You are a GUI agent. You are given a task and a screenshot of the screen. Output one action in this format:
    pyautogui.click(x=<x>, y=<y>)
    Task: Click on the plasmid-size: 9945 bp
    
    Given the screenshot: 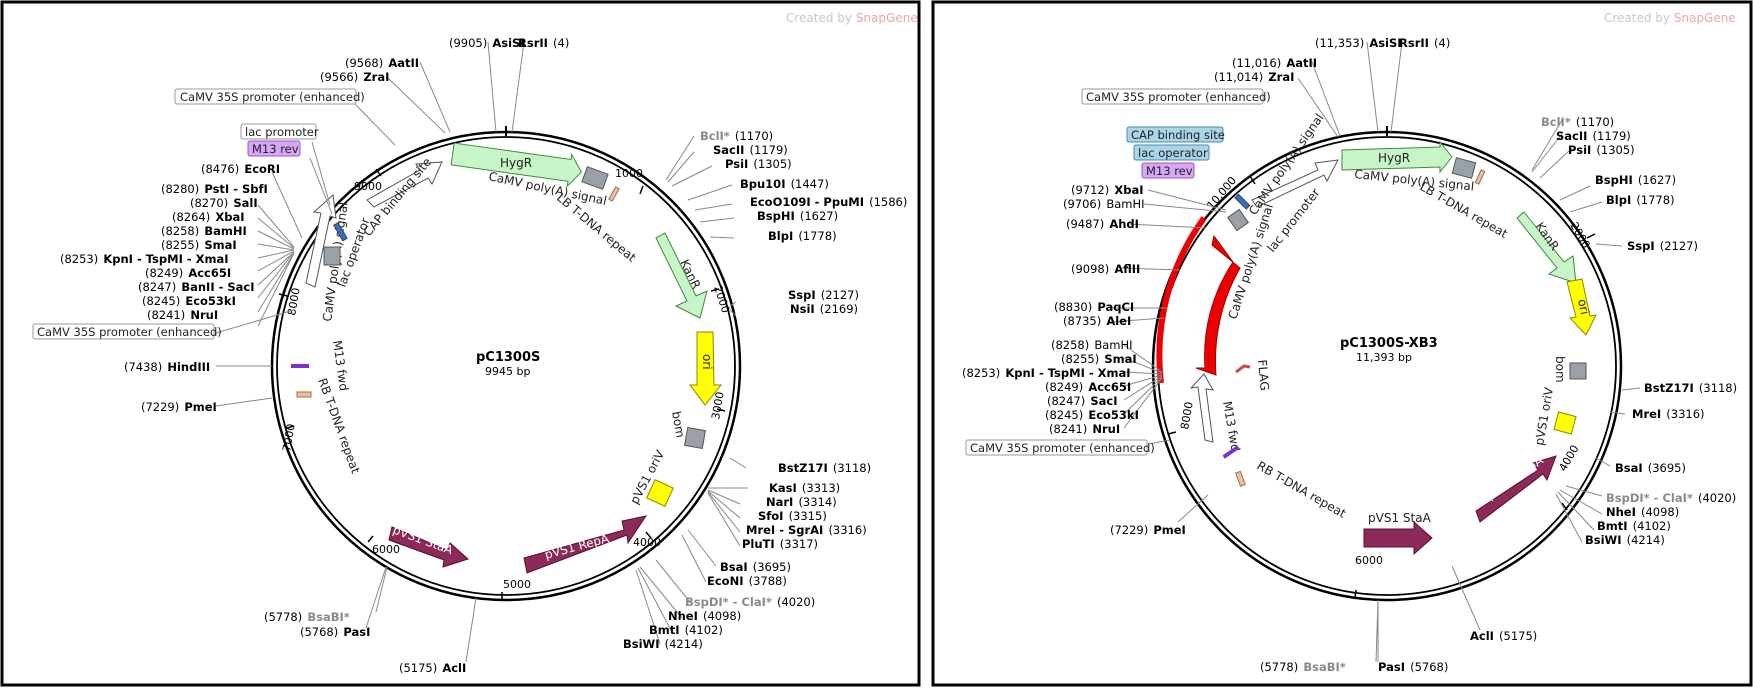 What is the action you would take?
    pyautogui.click(x=507, y=371)
    